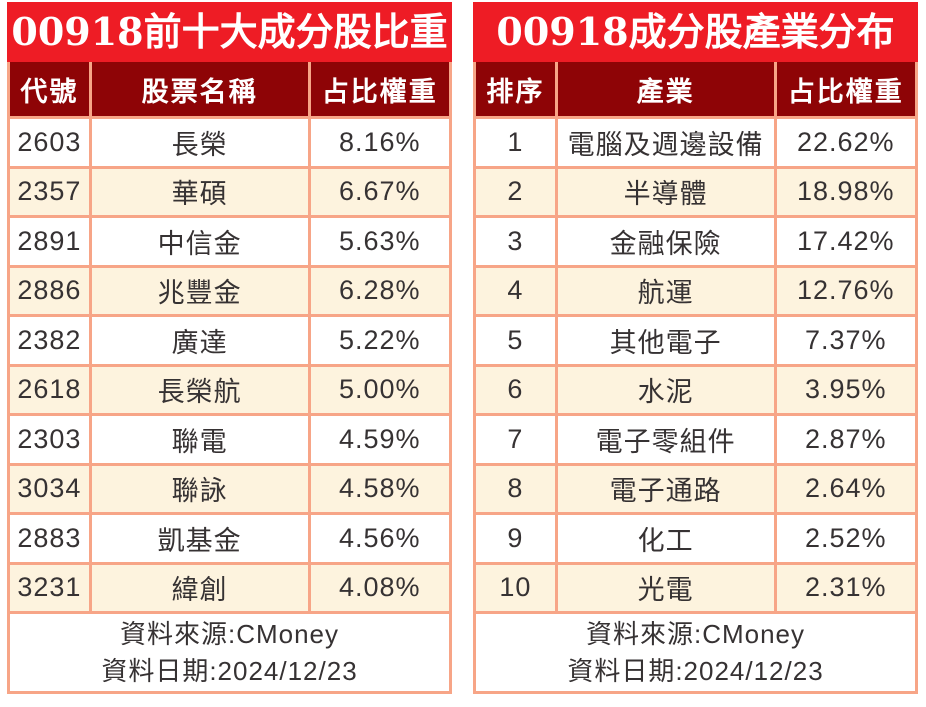 The height and width of the screenshot is (707, 926). Describe the element at coordinates (846, 191) in the screenshot. I see `table-cell: 18.98%` at that location.